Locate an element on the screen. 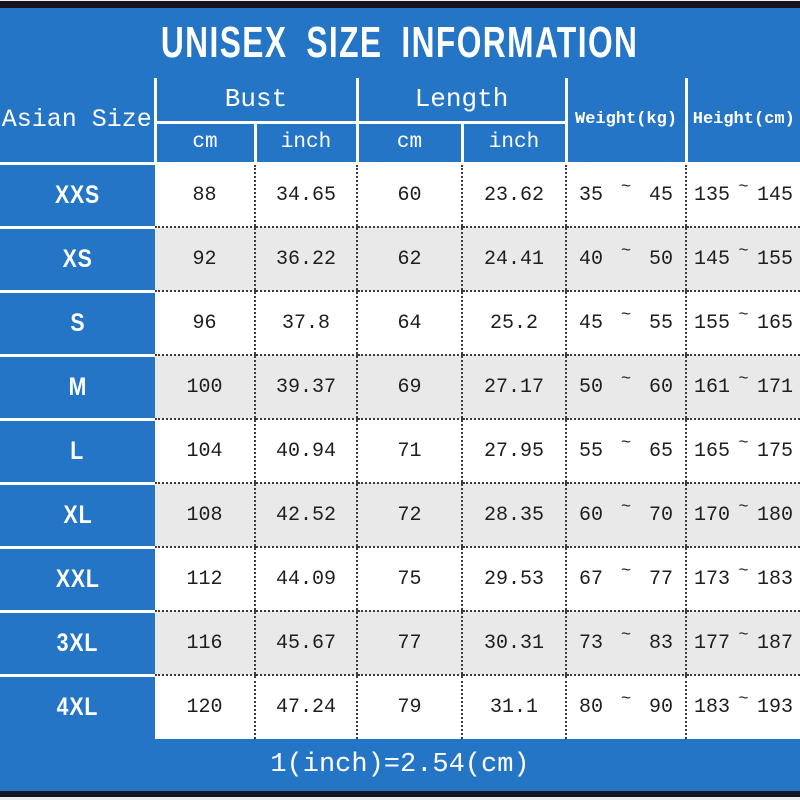  header-height-cm: Height(cm) is located at coordinates (742, 120).